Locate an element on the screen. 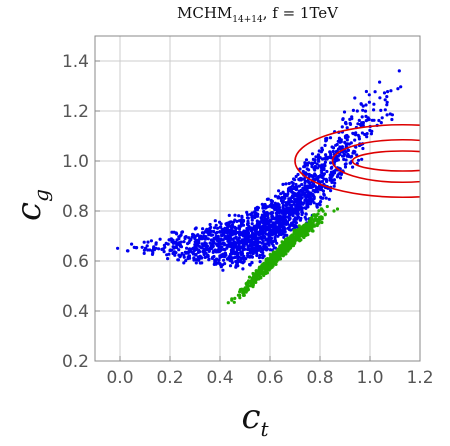  y-tick-label: 0.2 is located at coordinates (75, 362).